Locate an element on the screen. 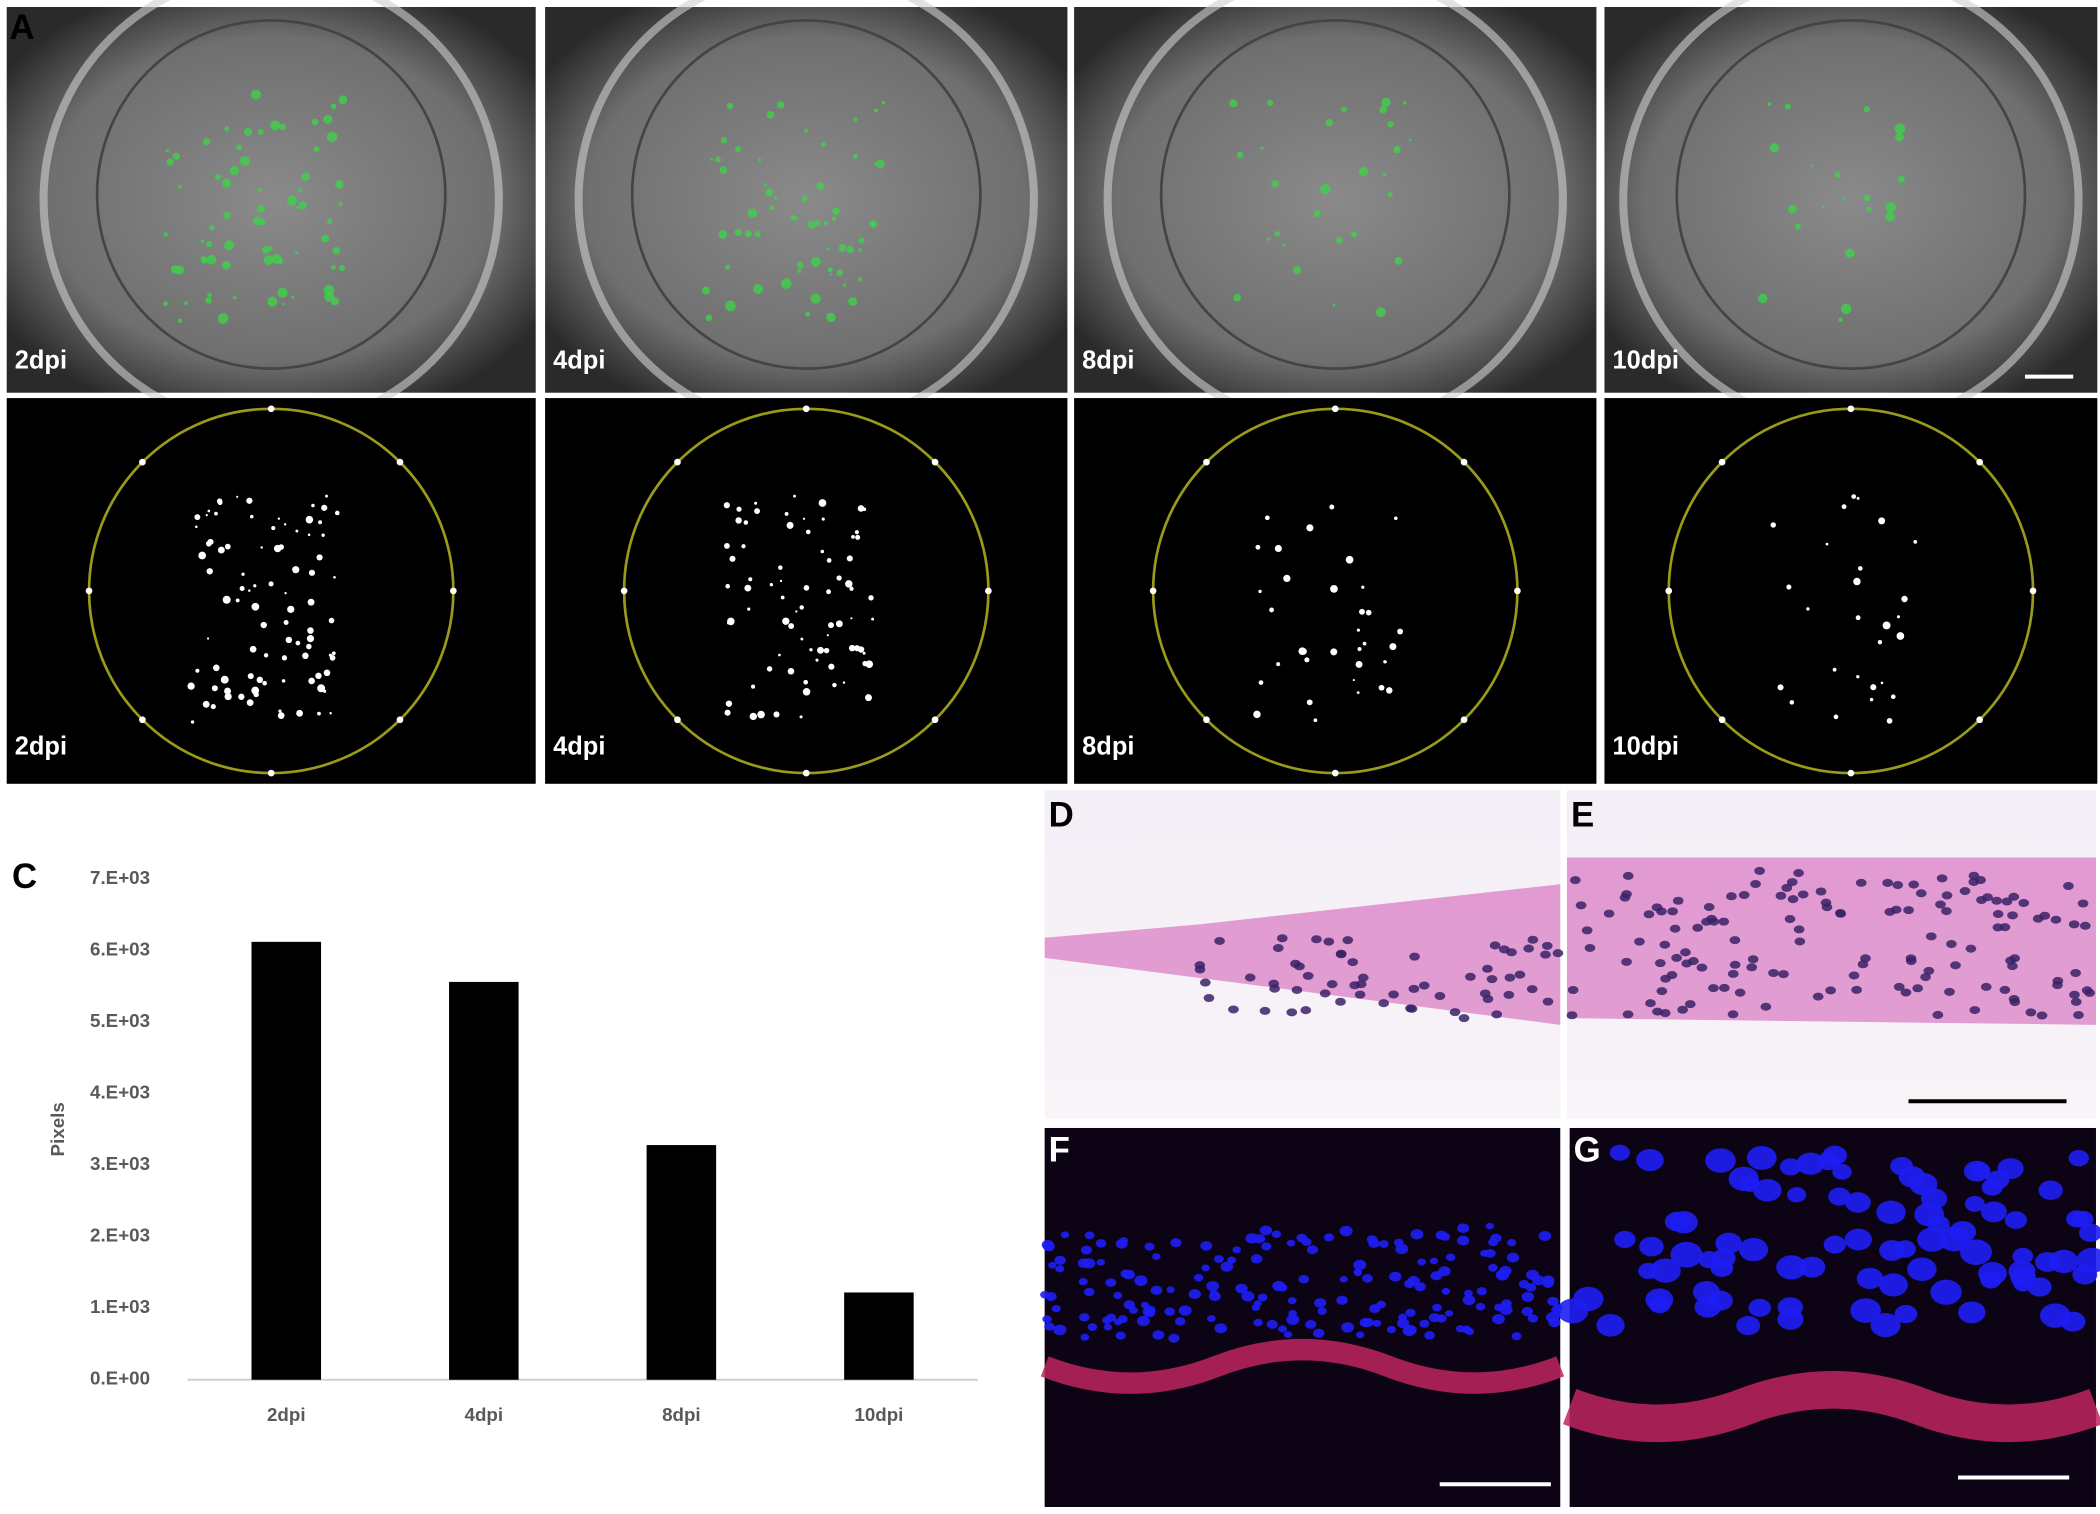 The width and height of the screenshot is (2100, 1514). basement-membrane is located at coordinates (1831, 1407).